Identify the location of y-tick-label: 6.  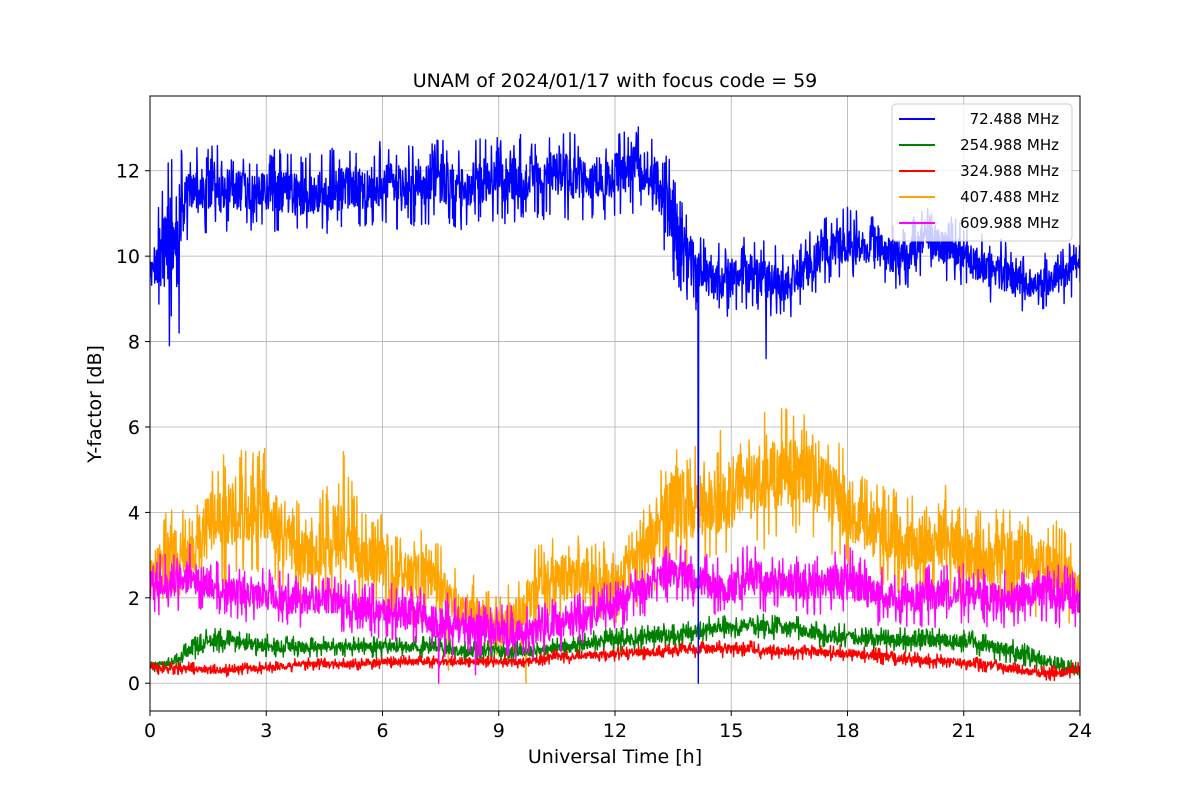
(134, 428).